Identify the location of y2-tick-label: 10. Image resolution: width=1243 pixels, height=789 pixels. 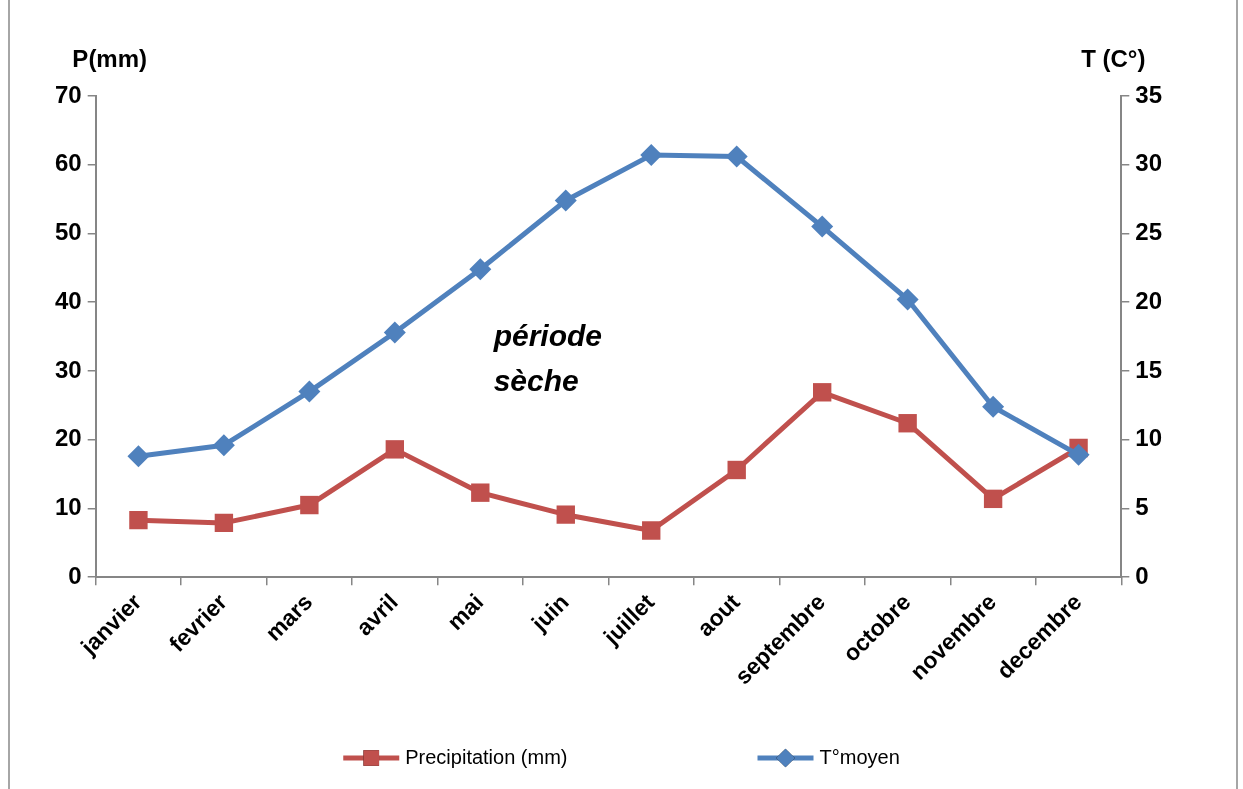
(1149, 438).